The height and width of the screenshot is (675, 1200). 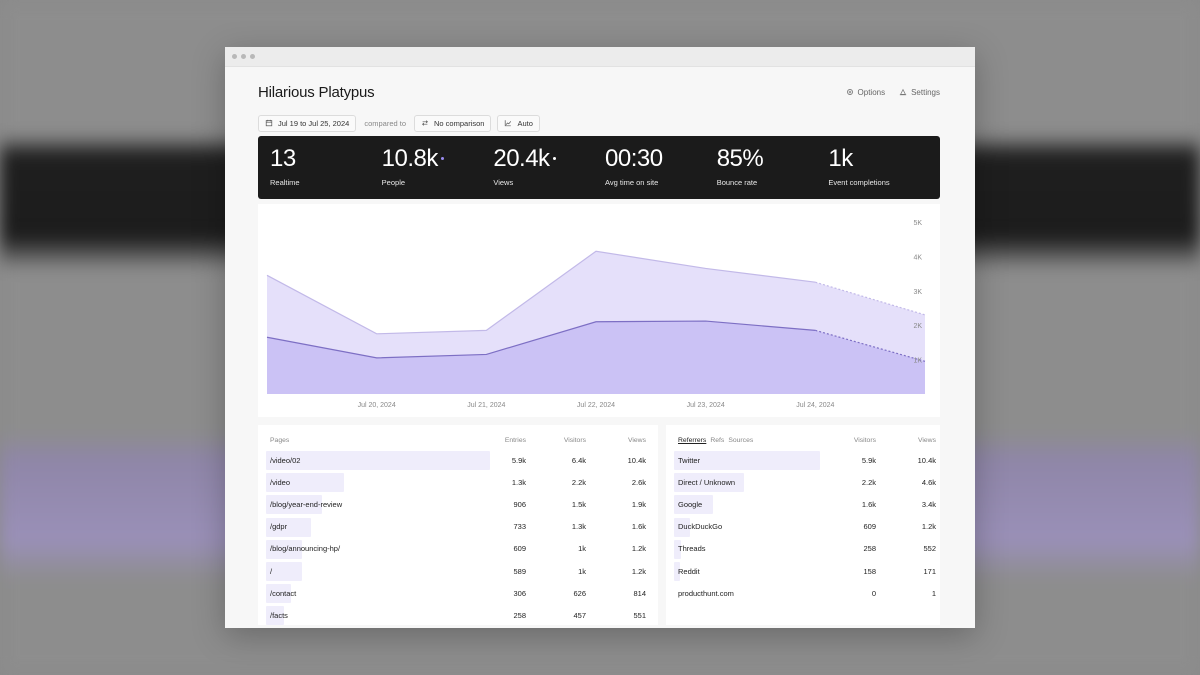 What do you see at coordinates (307, 123) in the screenshot?
I see `date-range-picker: Jul 19 to Jul 25, 2024` at bounding box center [307, 123].